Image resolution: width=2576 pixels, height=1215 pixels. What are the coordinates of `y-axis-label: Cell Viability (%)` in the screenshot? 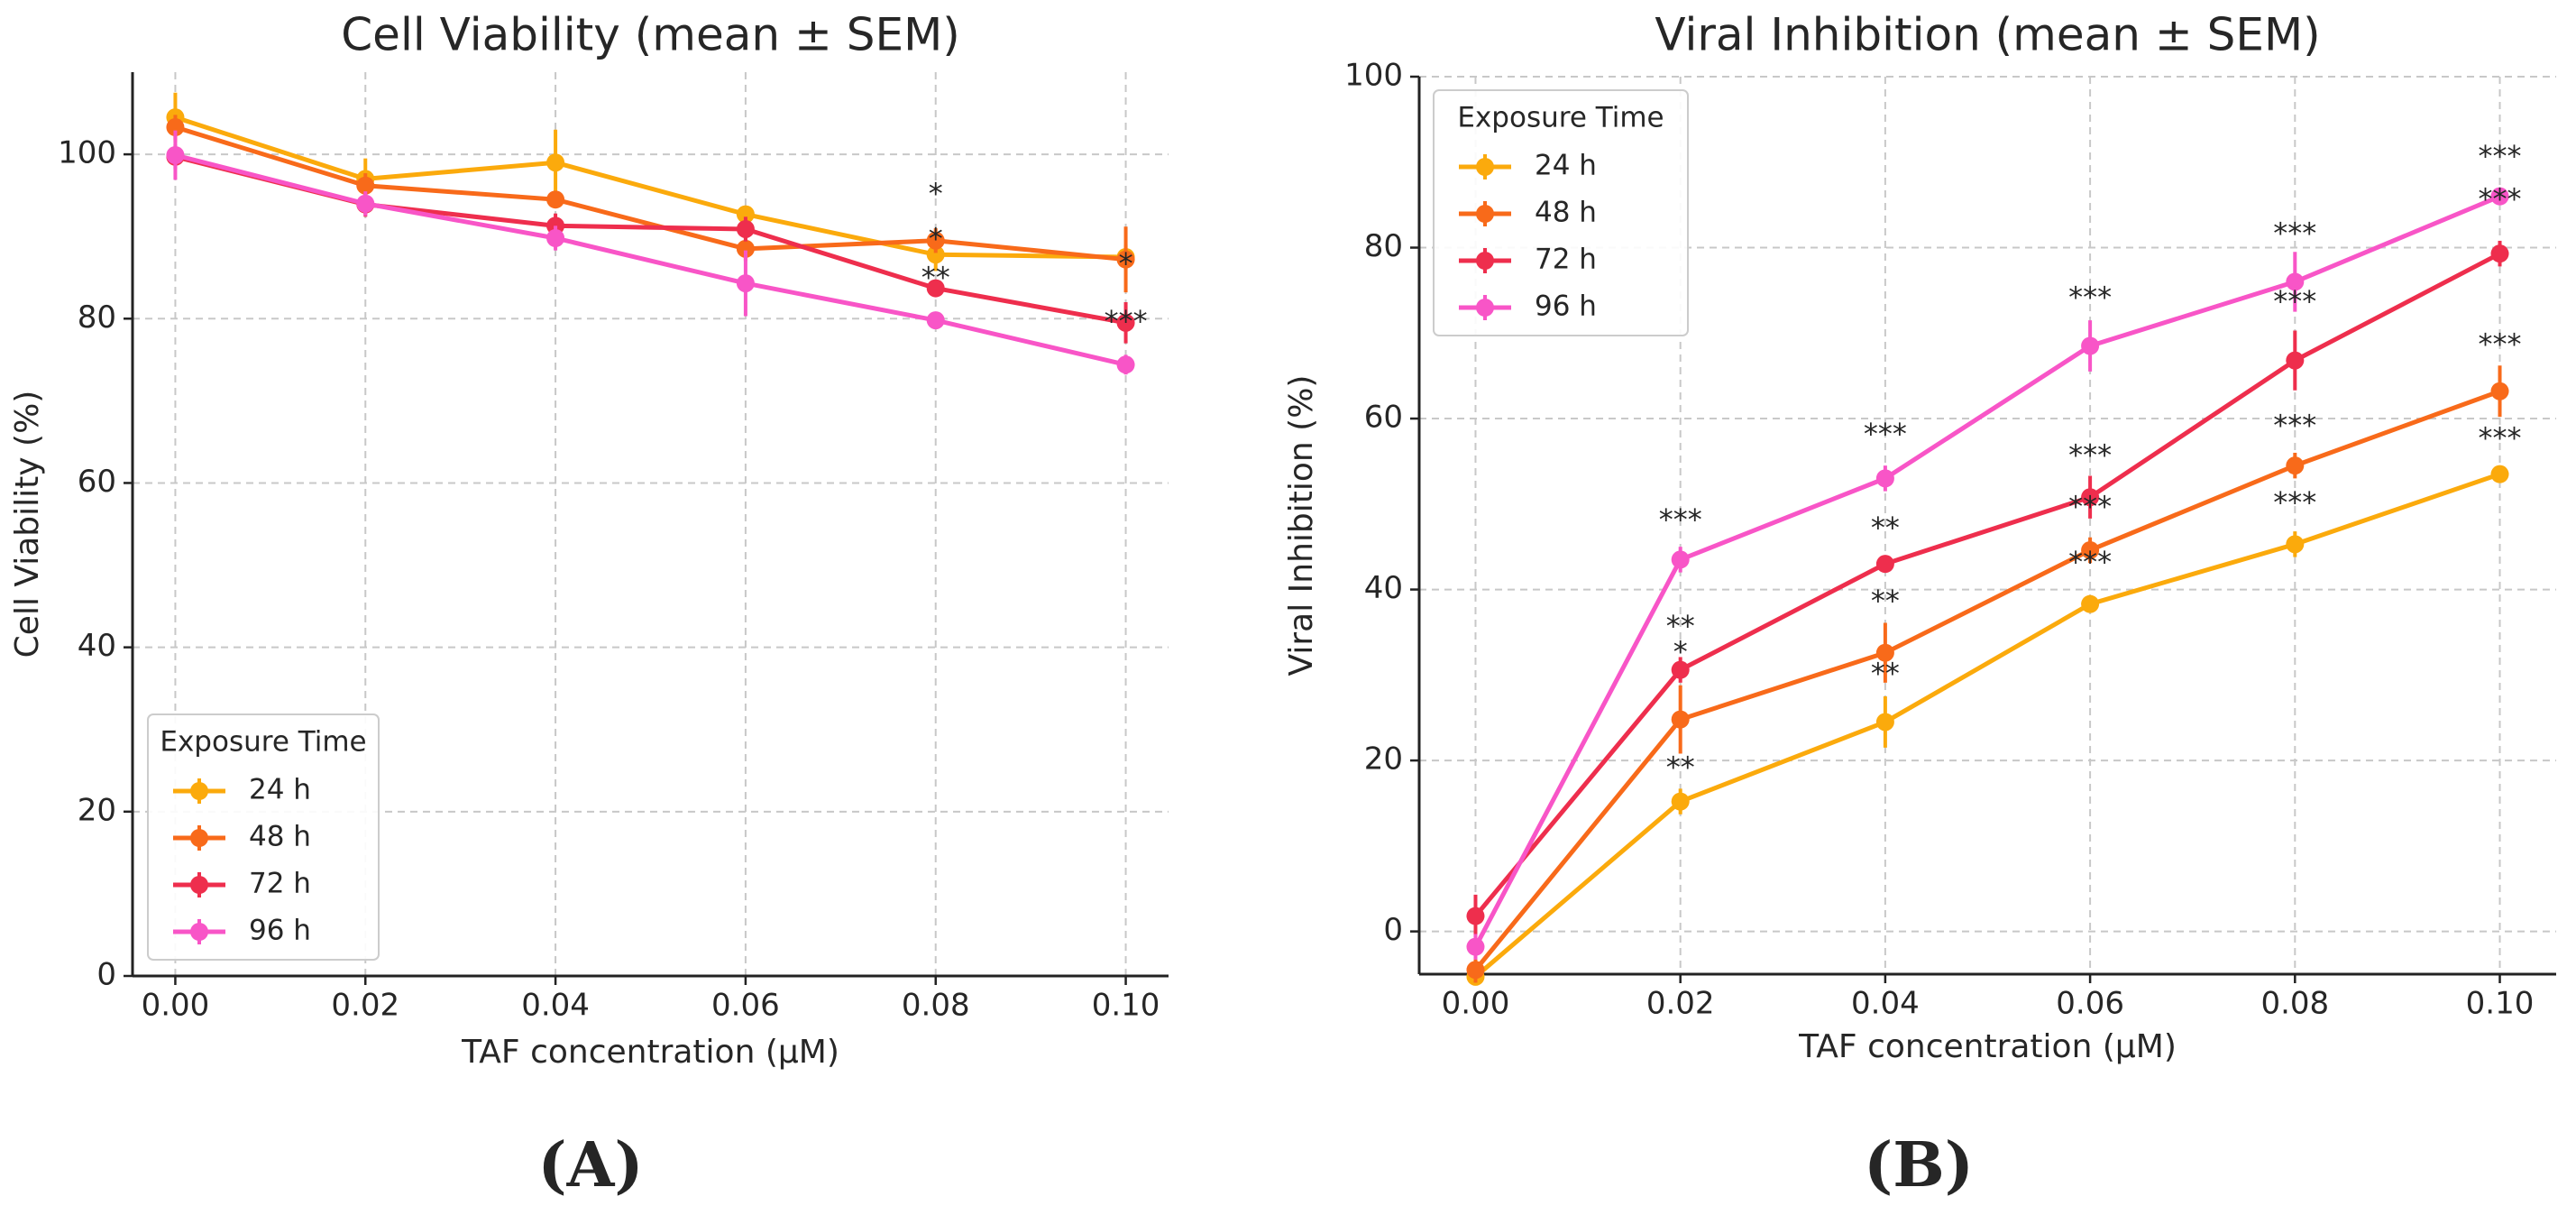 It's located at (27, 525).